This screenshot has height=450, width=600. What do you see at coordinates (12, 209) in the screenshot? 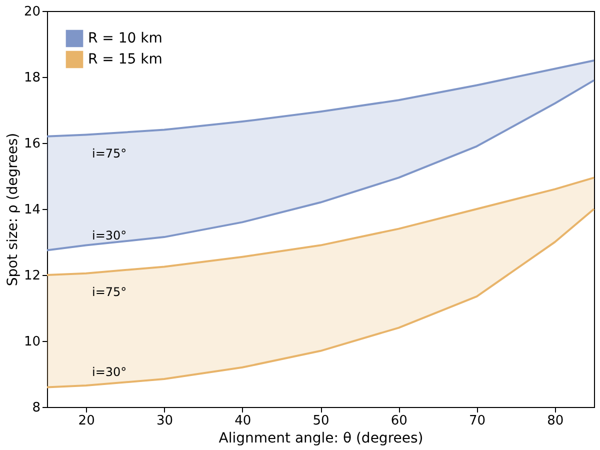
I see `y-axis-title: Spot size: ρ (degrees)` at bounding box center [12, 209].